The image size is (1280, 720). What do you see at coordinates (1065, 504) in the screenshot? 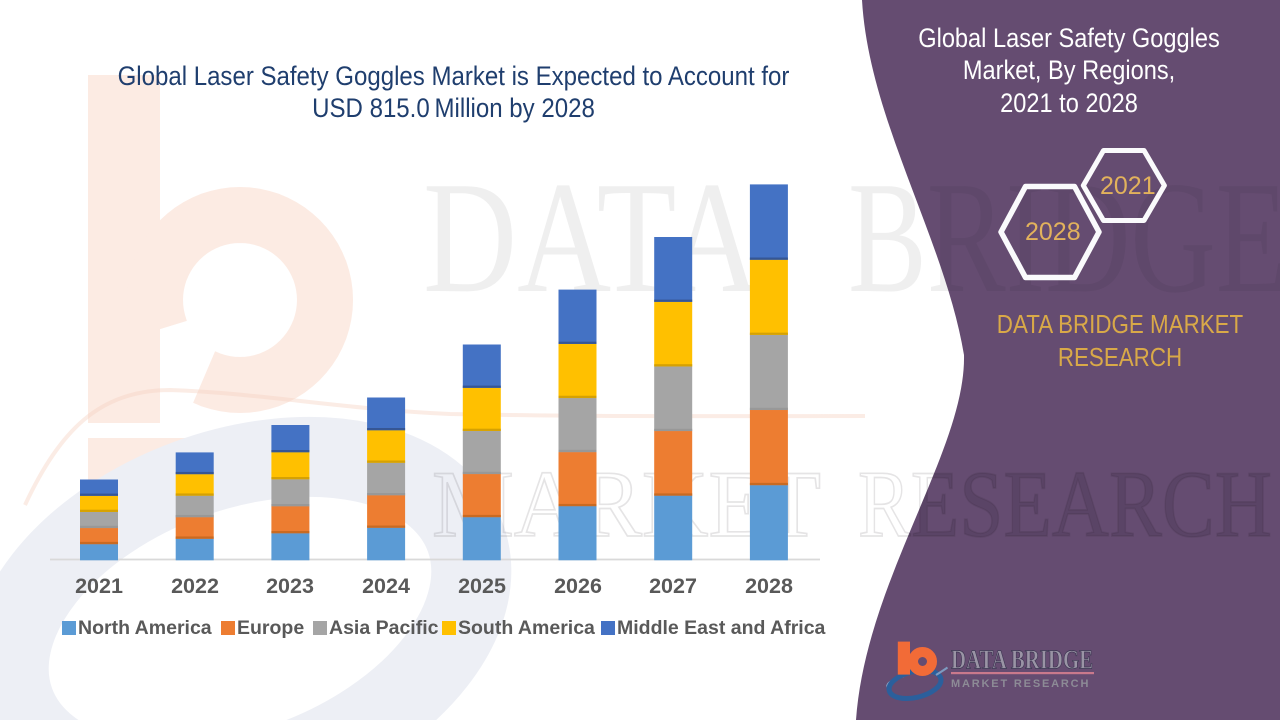
I see `svg-text: RESEARCH` at bounding box center [1065, 504].